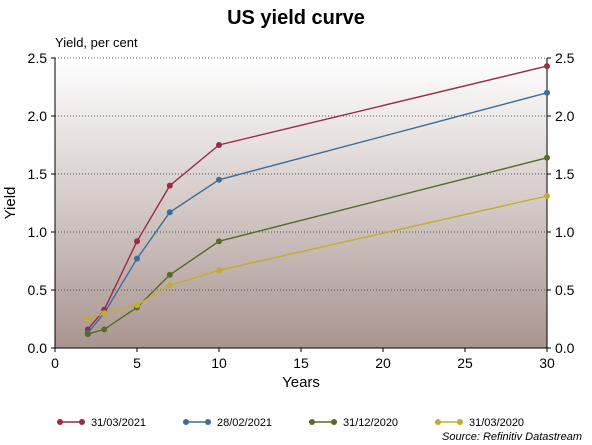 The height and width of the screenshot is (445, 592). Describe the element at coordinates (290, 423) in the screenshot. I see `legend: 31/03/2021 28/02/2021 31/12/2020 31/03/2020` at that location.